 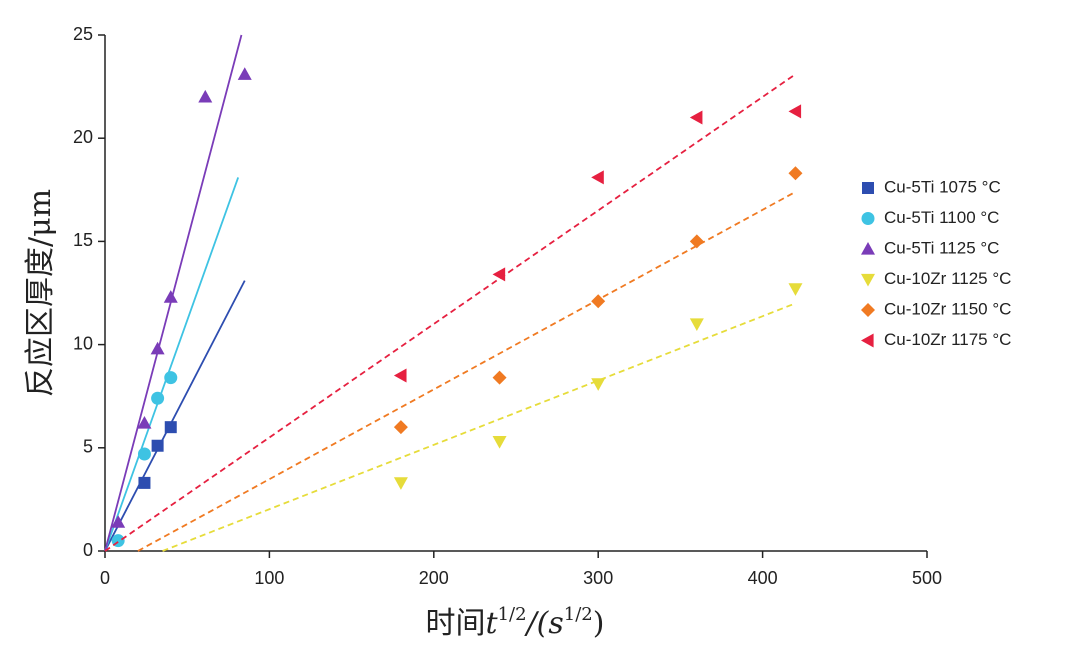 What do you see at coordinates (456, 623) in the screenshot?
I see `x-label-part: 时间` at bounding box center [456, 623].